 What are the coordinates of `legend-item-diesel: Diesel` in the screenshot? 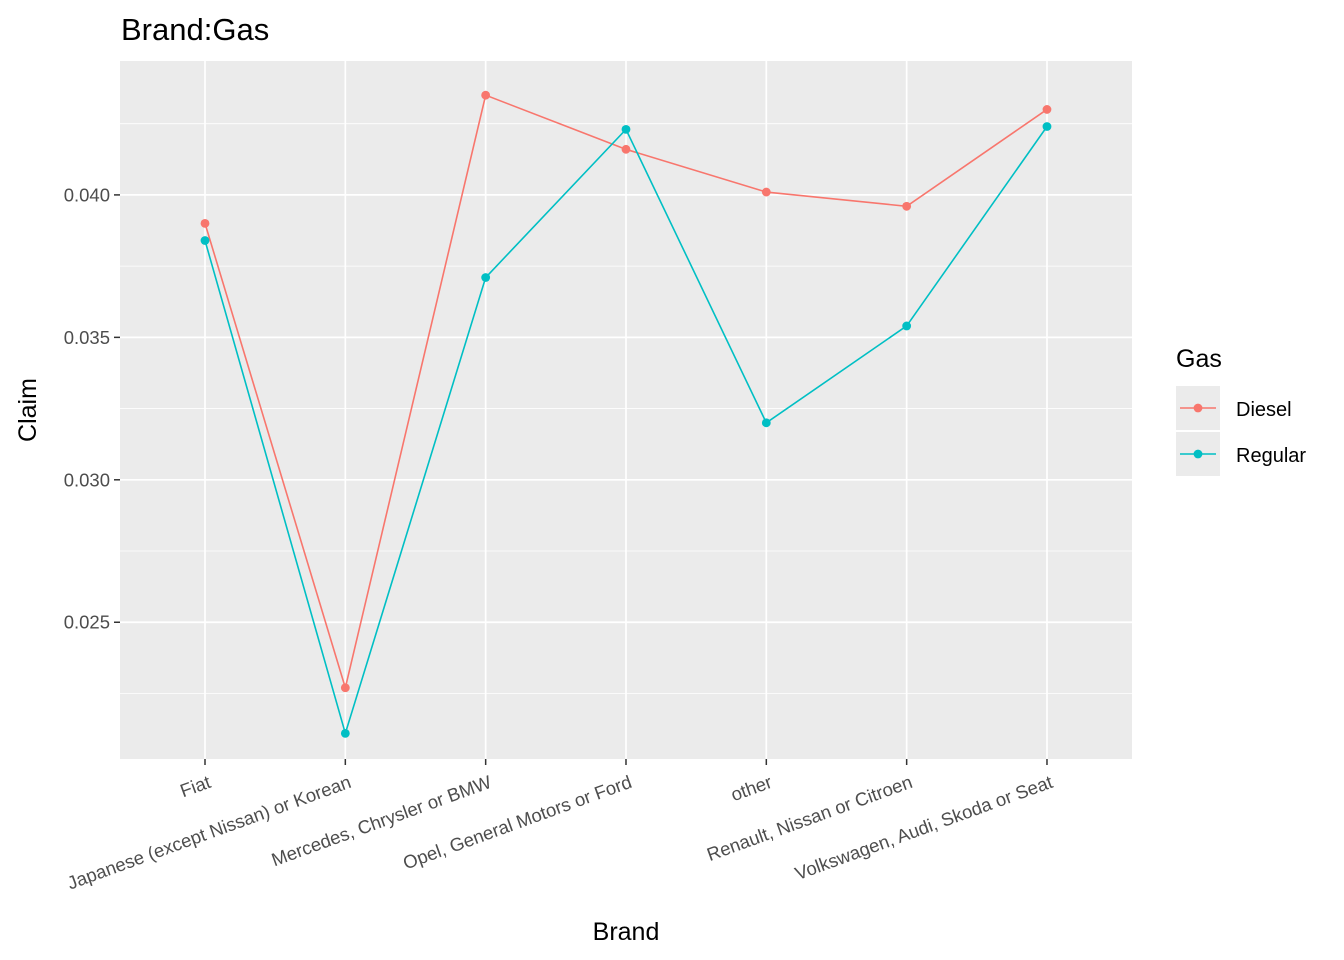 It's located at (1234, 408).